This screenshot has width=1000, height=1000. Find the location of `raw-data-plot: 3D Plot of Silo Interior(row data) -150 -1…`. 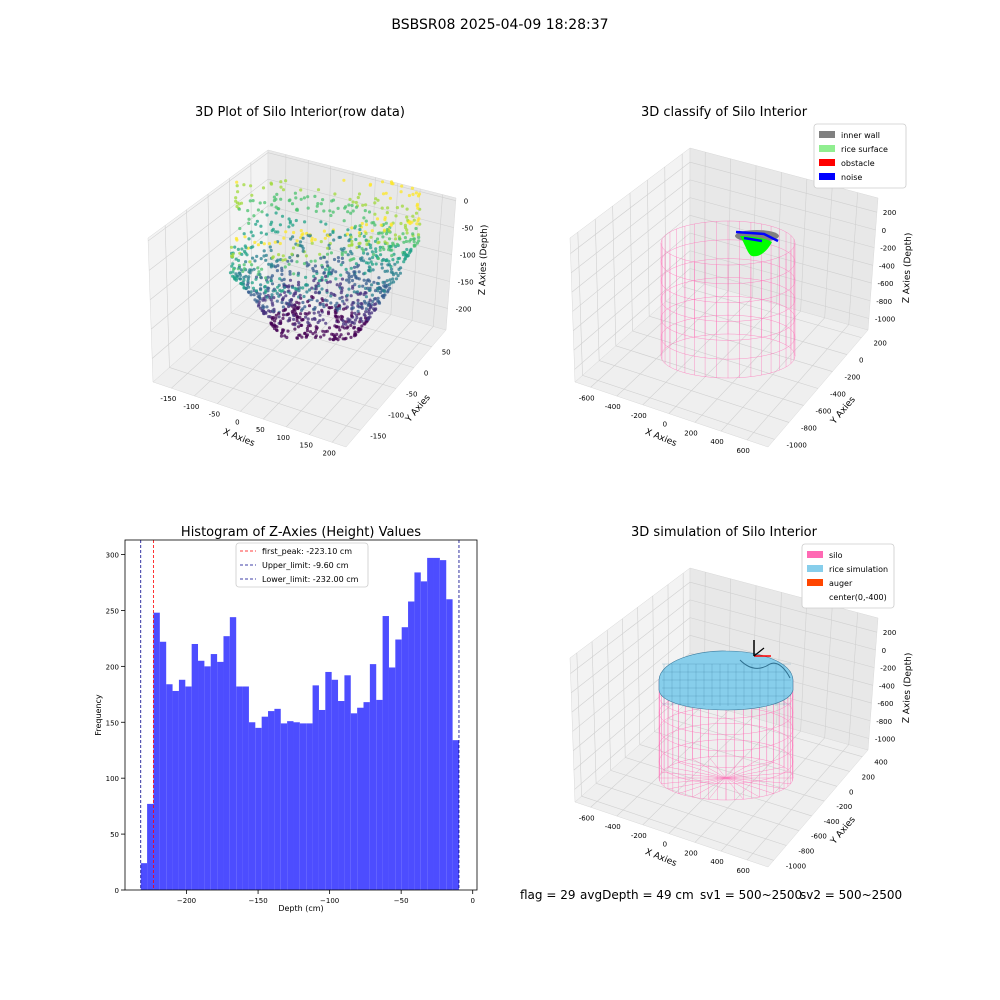

raw-data-plot: 3D Plot of Silo Interior(row data) -150 -1… is located at coordinates (318, 281).